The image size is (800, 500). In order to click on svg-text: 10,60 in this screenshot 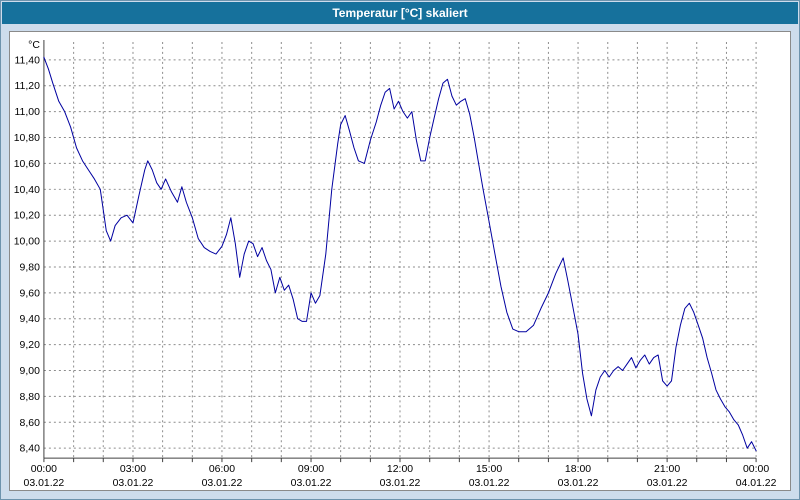, I will do `click(27, 164)`.